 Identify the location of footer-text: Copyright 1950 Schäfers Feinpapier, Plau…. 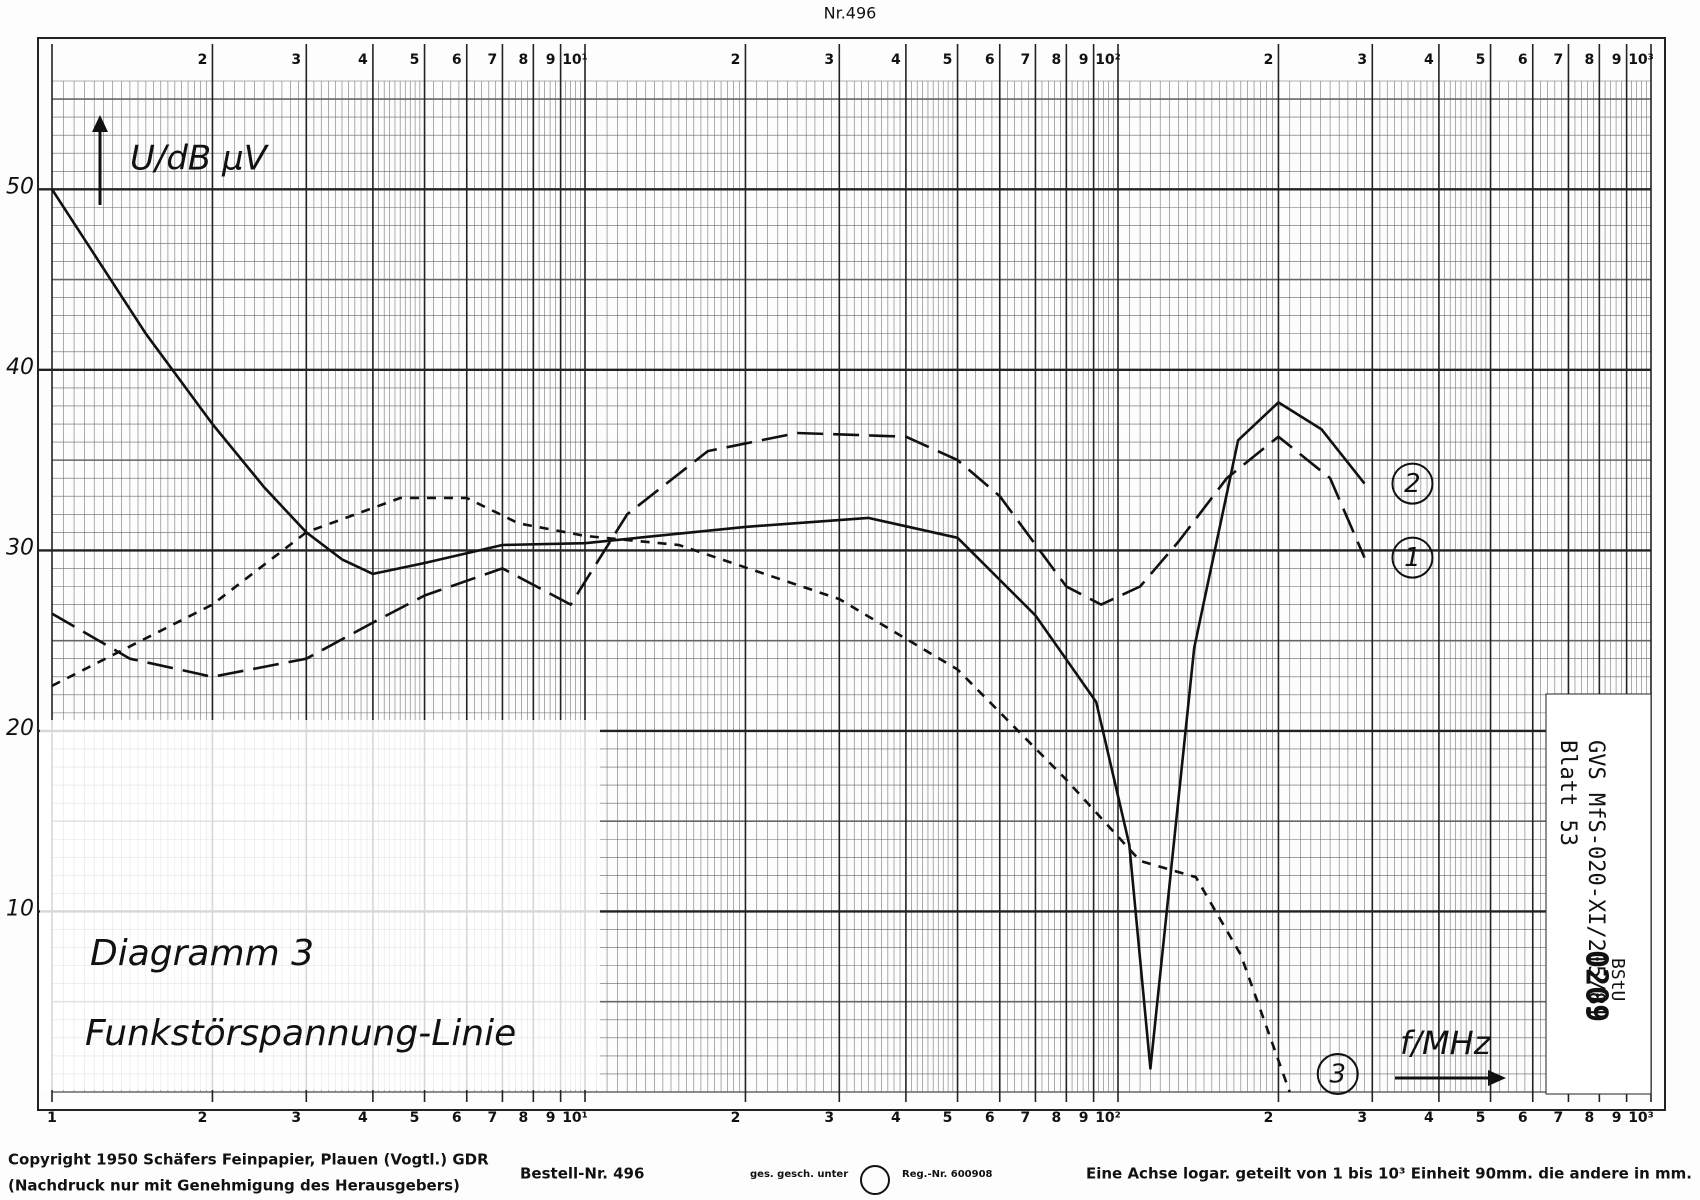
(248, 1160).